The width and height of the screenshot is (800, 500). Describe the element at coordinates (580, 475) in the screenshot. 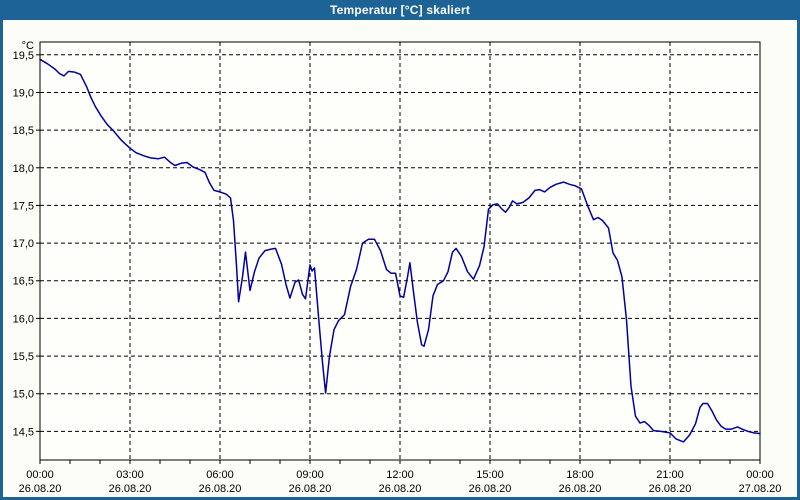

I see `x-axis-time-label: 18:00` at that location.